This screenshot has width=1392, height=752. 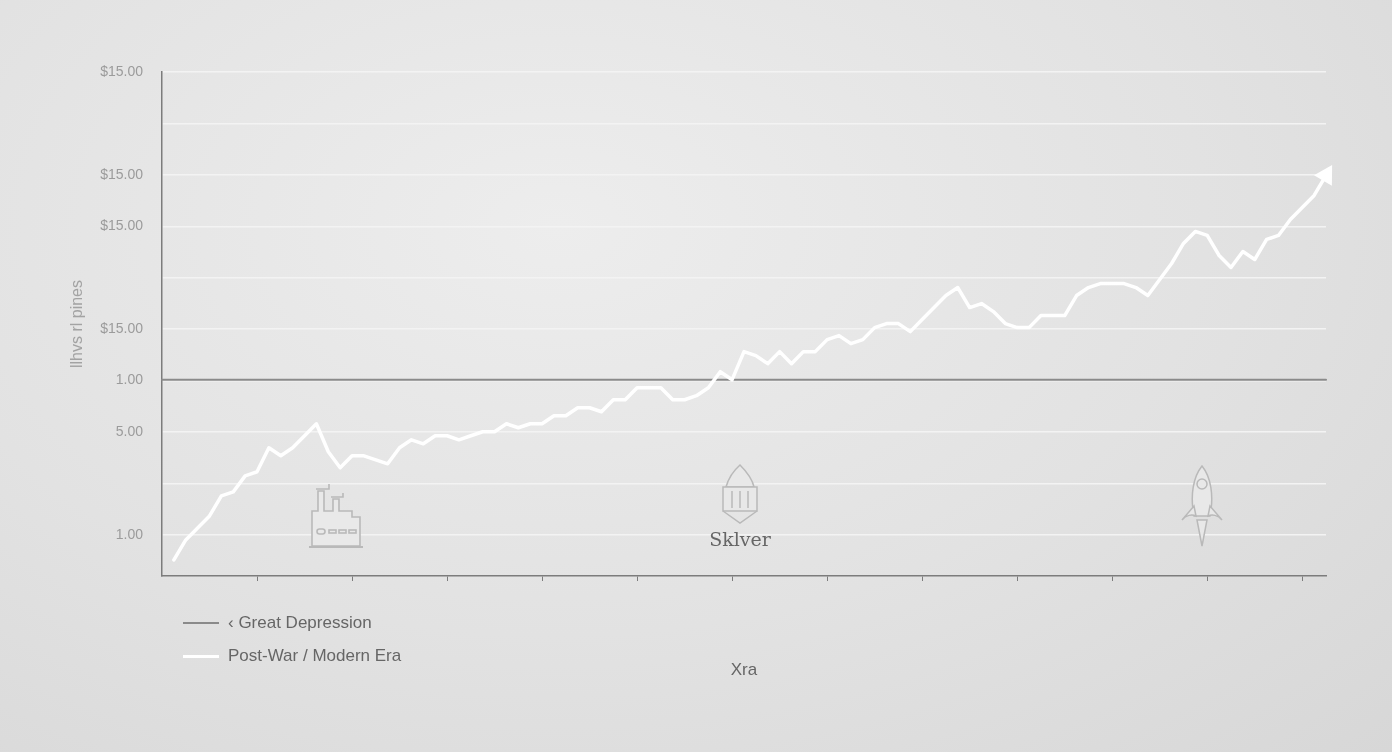 I want to click on annotation: Sklver, so click(x=740, y=539).